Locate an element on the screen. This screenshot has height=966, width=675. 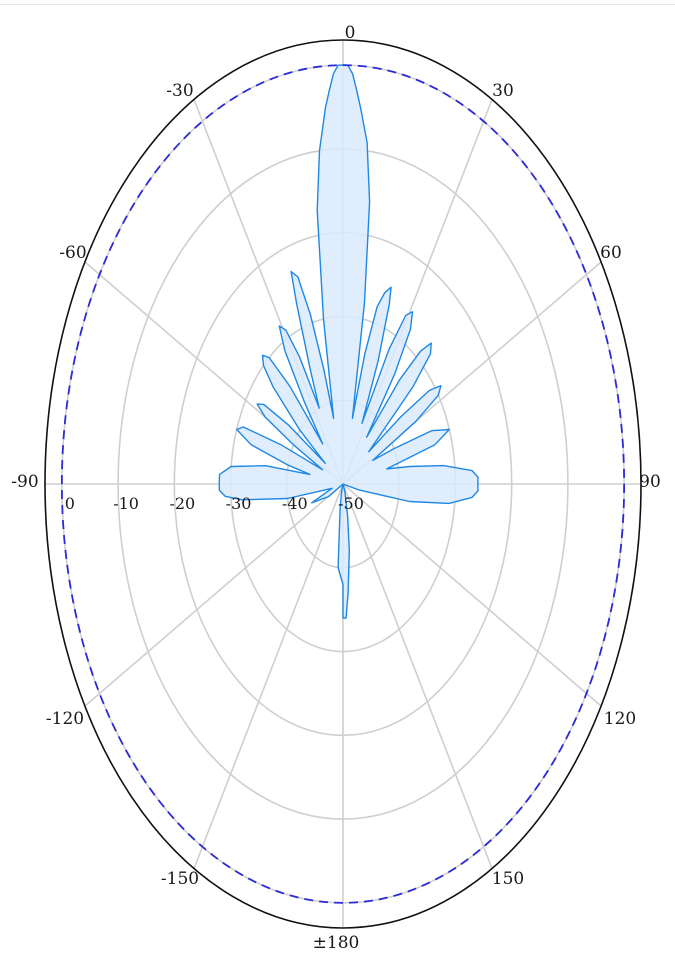
top-divider is located at coordinates (337, 4).